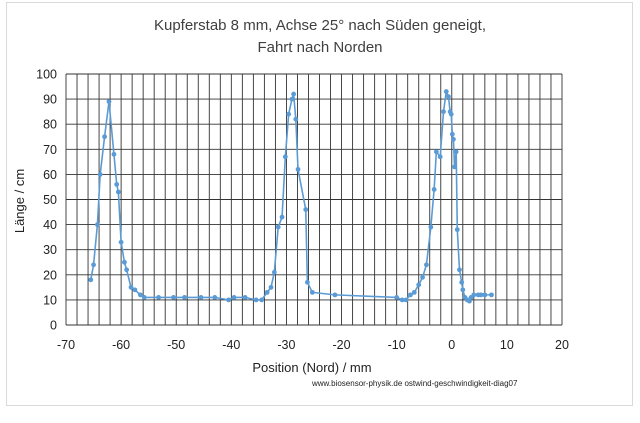 The image size is (640, 423). I want to click on y-tick-label: 100, so click(46, 75).